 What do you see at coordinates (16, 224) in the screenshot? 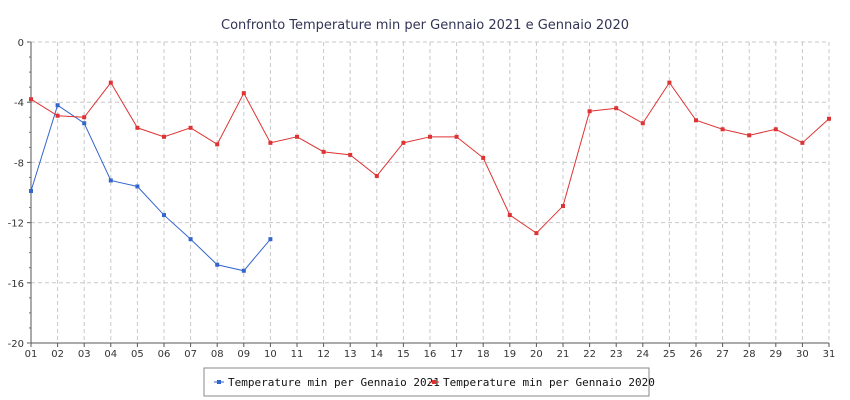
I see `y-tick-label: -12` at bounding box center [16, 224].